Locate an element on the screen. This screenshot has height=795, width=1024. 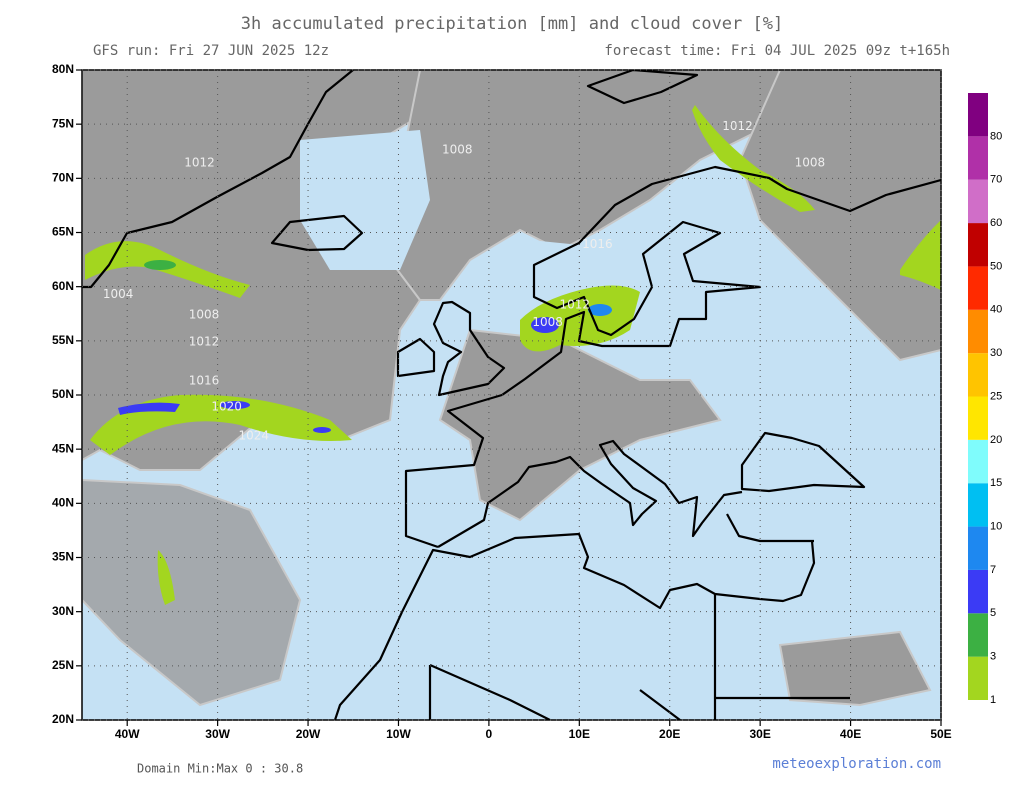
colorbar-label: 70 is located at coordinates (996, 180).